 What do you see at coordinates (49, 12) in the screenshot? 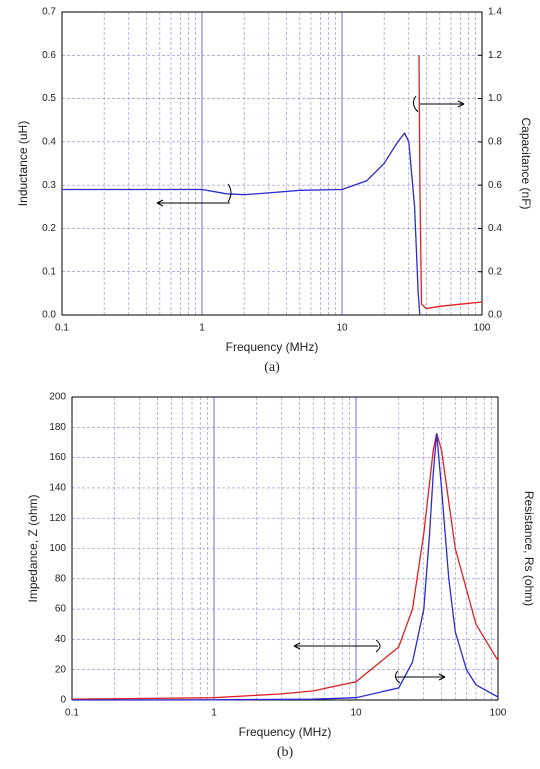
I see `y-tick-label: 0.7` at bounding box center [49, 12].